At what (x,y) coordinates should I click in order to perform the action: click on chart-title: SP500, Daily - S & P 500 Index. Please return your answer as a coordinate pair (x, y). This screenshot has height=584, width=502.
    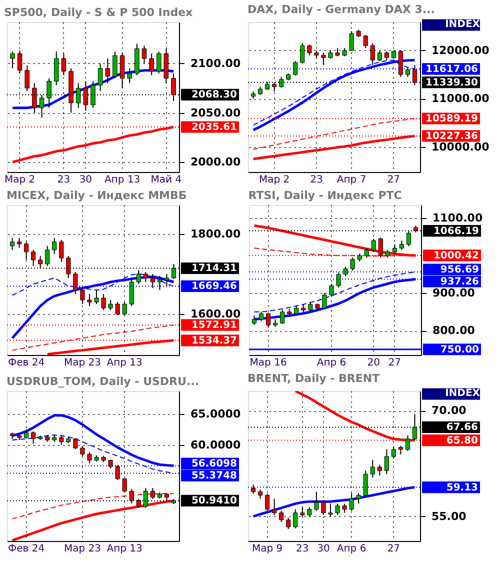
    Looking at the image, I should click on (98, 12).